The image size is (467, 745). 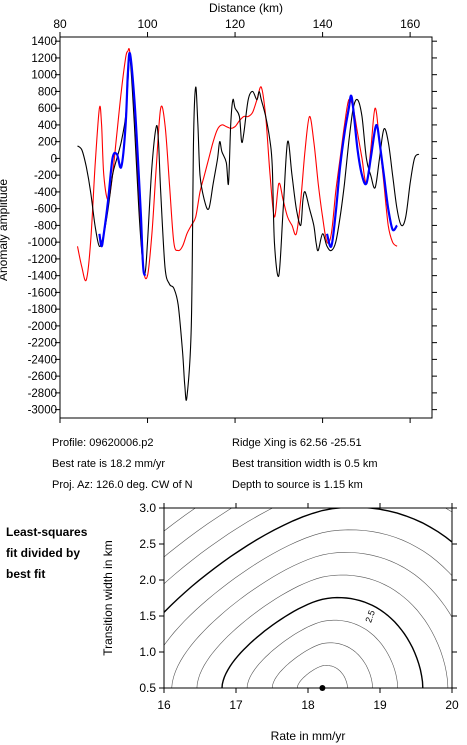 What do you see at coordinates (164, 705) in the screenshot?
I see `x-tick-label: 16` at bounding box center [164, 705].